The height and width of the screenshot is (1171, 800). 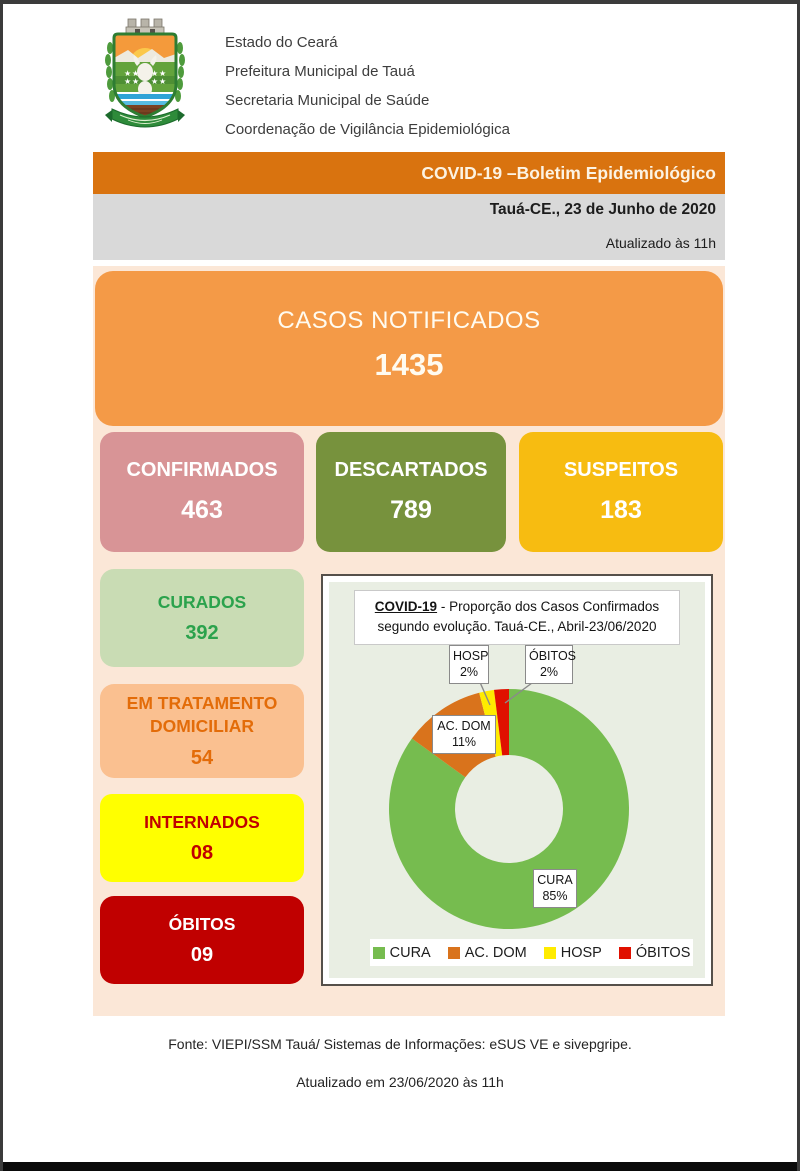 I want to click on card-suspeitos: SUSPEITOS 183, so click(x=621, y=492).